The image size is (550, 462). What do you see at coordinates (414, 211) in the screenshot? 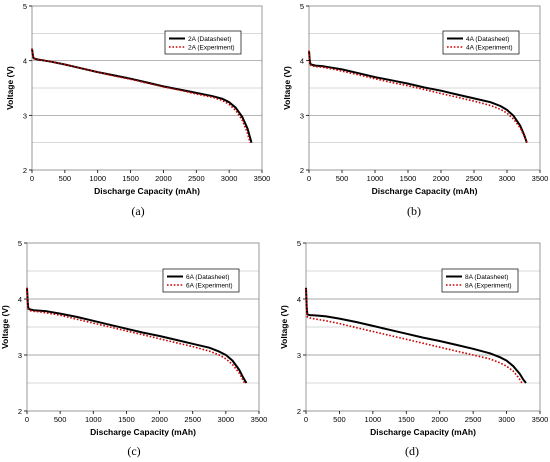
I see `panel-label: (b)` at bounding box center [414, 211].